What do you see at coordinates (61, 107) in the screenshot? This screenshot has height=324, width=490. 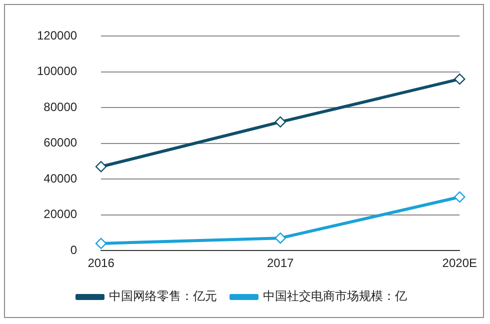 I see `y-tick-label: 80000` at bounding box center [61, 107].